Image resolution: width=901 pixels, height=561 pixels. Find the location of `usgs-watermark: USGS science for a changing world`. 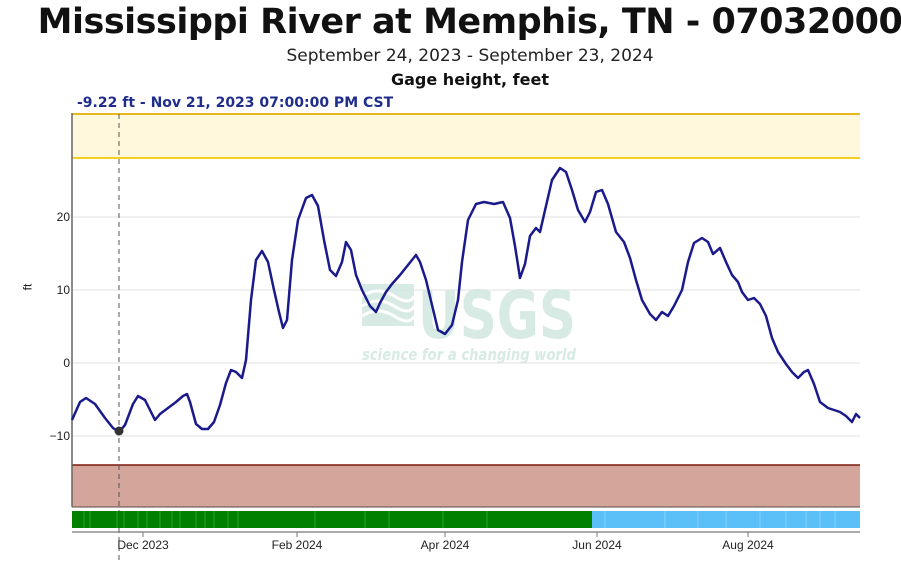

usgs-watermark: USGS science for a changing world is located at coordinates (468, 320).